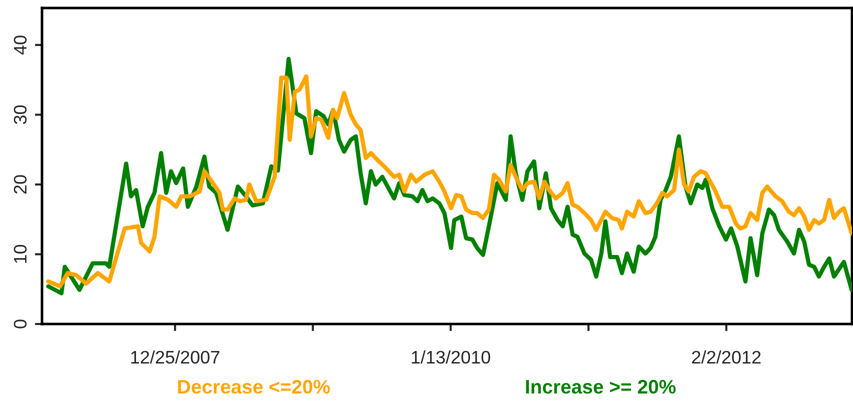 The height and width of the screenshot is (415, 853). I want to click on y-tick-label: 40, so click(20, 45).